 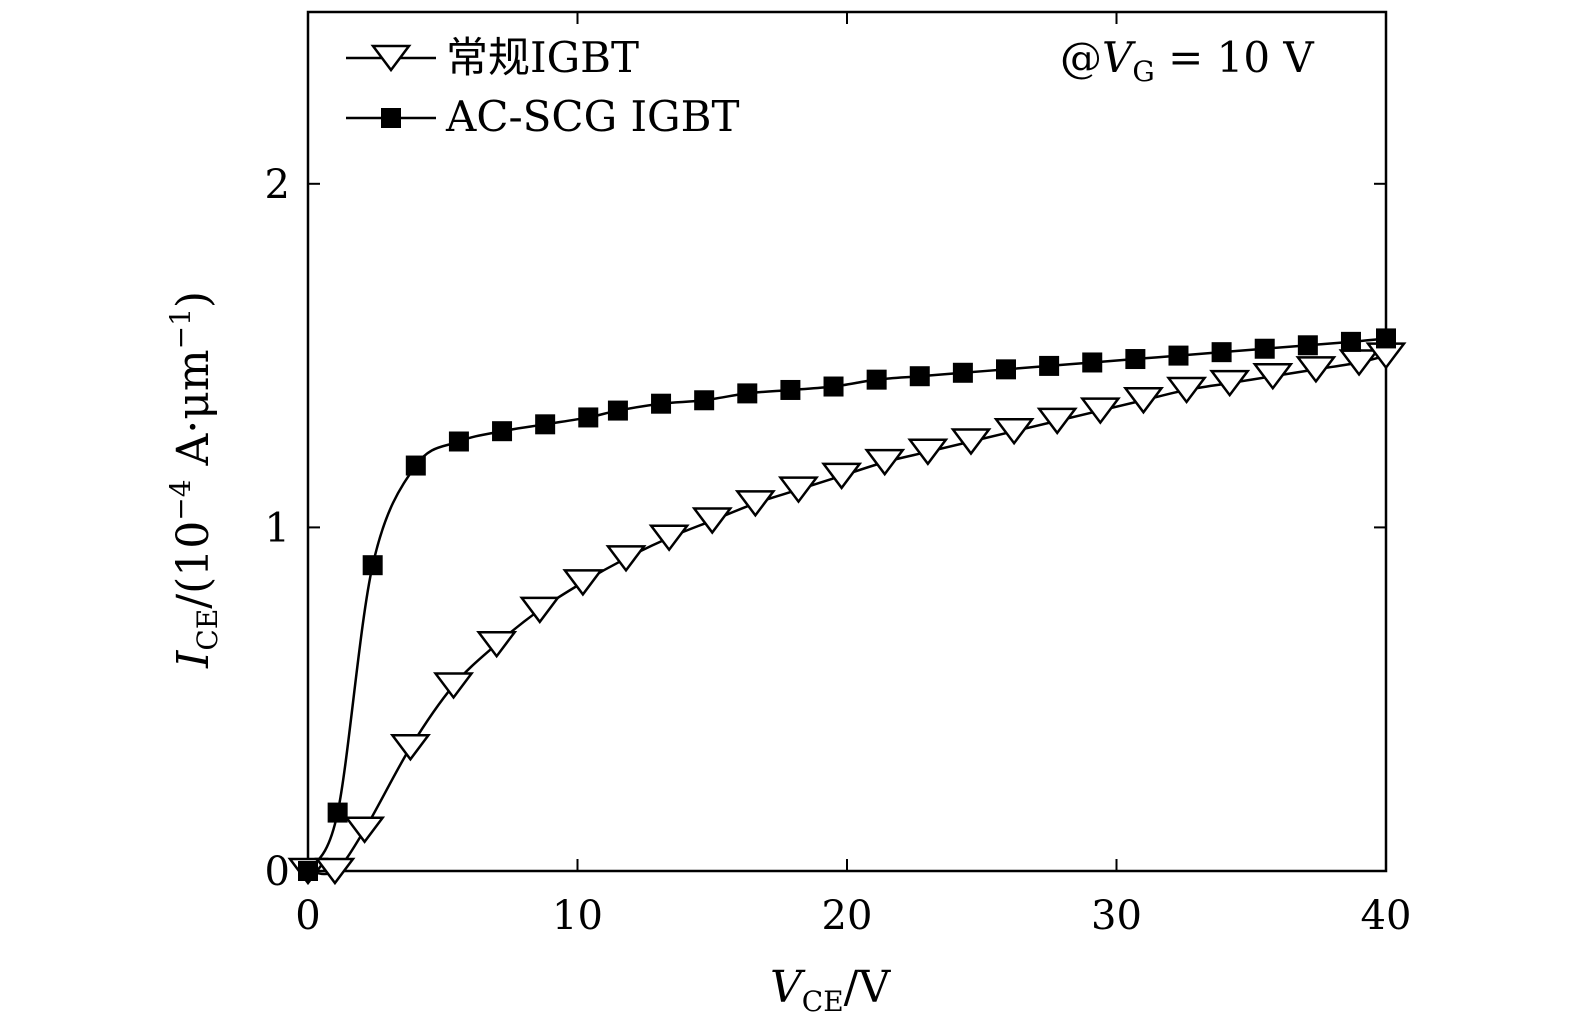 What do you see at coordinates (868, 987) in the screenshot?
I see `x-axis-suffix: /V` at bounding box center [868, 987].